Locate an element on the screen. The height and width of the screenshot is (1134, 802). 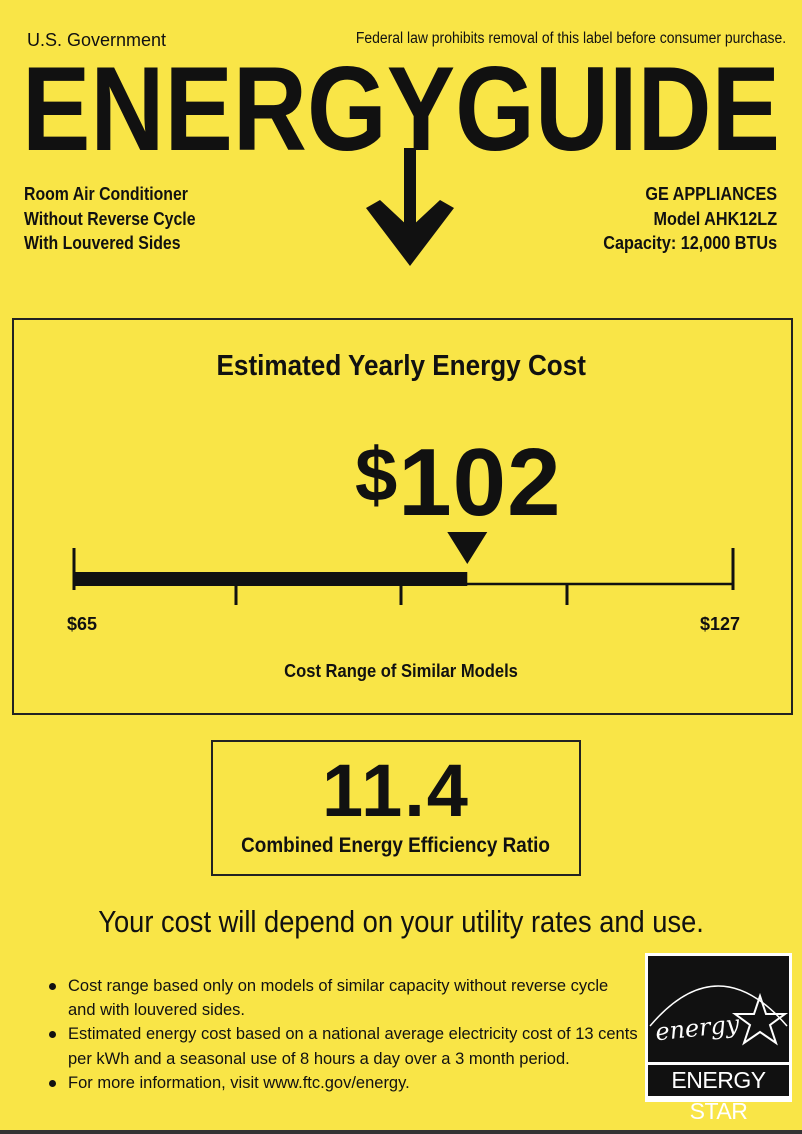
energy-star-emblem: energy is located at coordinates (718, 1009).